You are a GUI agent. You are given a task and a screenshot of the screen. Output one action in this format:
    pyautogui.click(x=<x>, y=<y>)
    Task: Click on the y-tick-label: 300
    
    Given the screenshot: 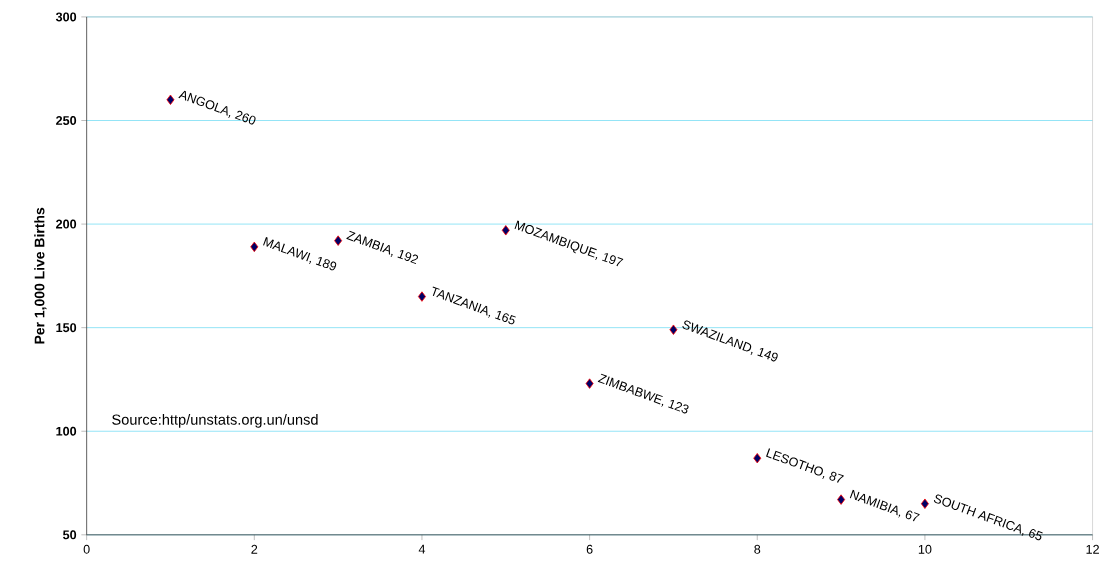 What is the action you would take?
    pyautogui.click(x=66, y=17)
    